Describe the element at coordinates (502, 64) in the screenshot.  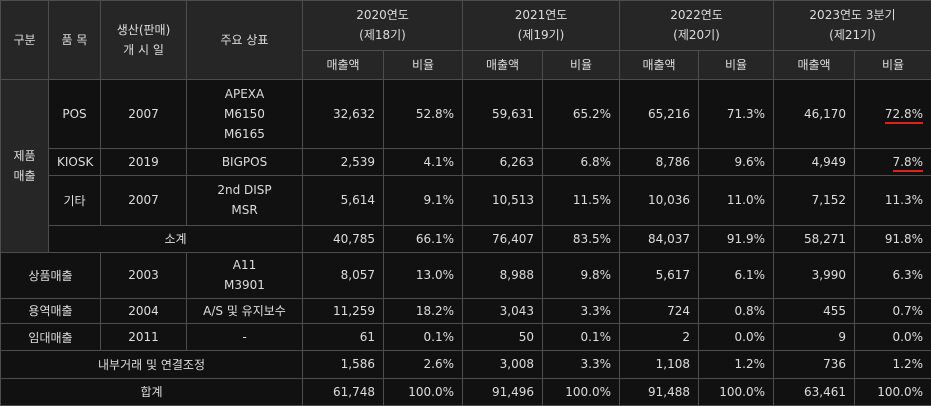
I see `header-sales-2021: 매출액` at that location.